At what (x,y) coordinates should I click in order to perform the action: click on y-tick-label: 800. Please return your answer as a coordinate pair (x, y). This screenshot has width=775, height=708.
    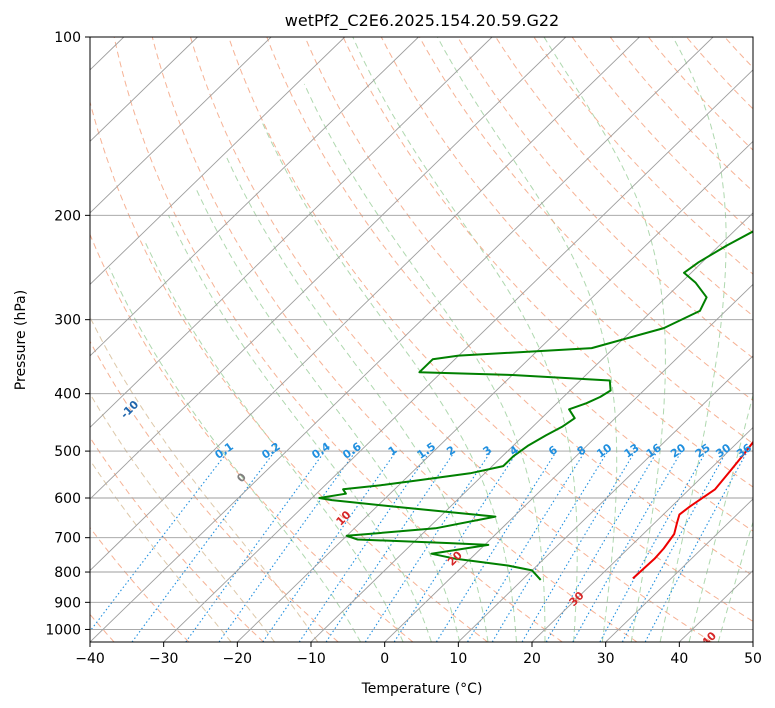
    Looking at the image, I should click on (67, 573).